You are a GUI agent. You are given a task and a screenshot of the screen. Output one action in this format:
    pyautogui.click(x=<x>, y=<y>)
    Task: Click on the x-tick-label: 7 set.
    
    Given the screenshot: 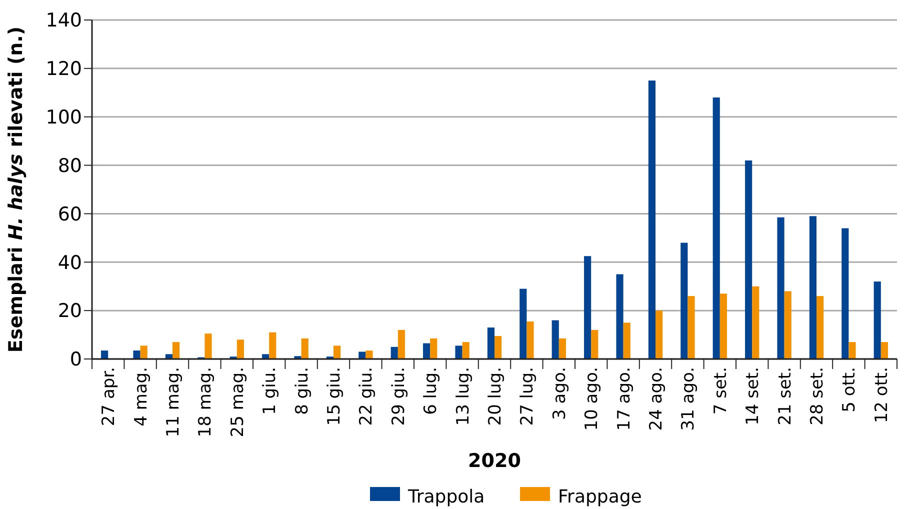 What is the action you would take?
    pyautogui.click(x=720, y=391)
    